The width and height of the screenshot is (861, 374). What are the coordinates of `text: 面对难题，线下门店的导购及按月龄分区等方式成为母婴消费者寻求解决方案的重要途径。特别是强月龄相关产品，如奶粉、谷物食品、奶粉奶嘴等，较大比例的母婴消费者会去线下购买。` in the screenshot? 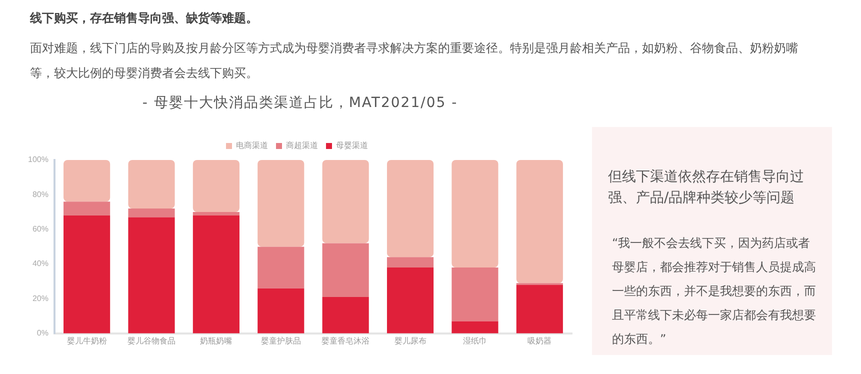 It's located at (414, 61).